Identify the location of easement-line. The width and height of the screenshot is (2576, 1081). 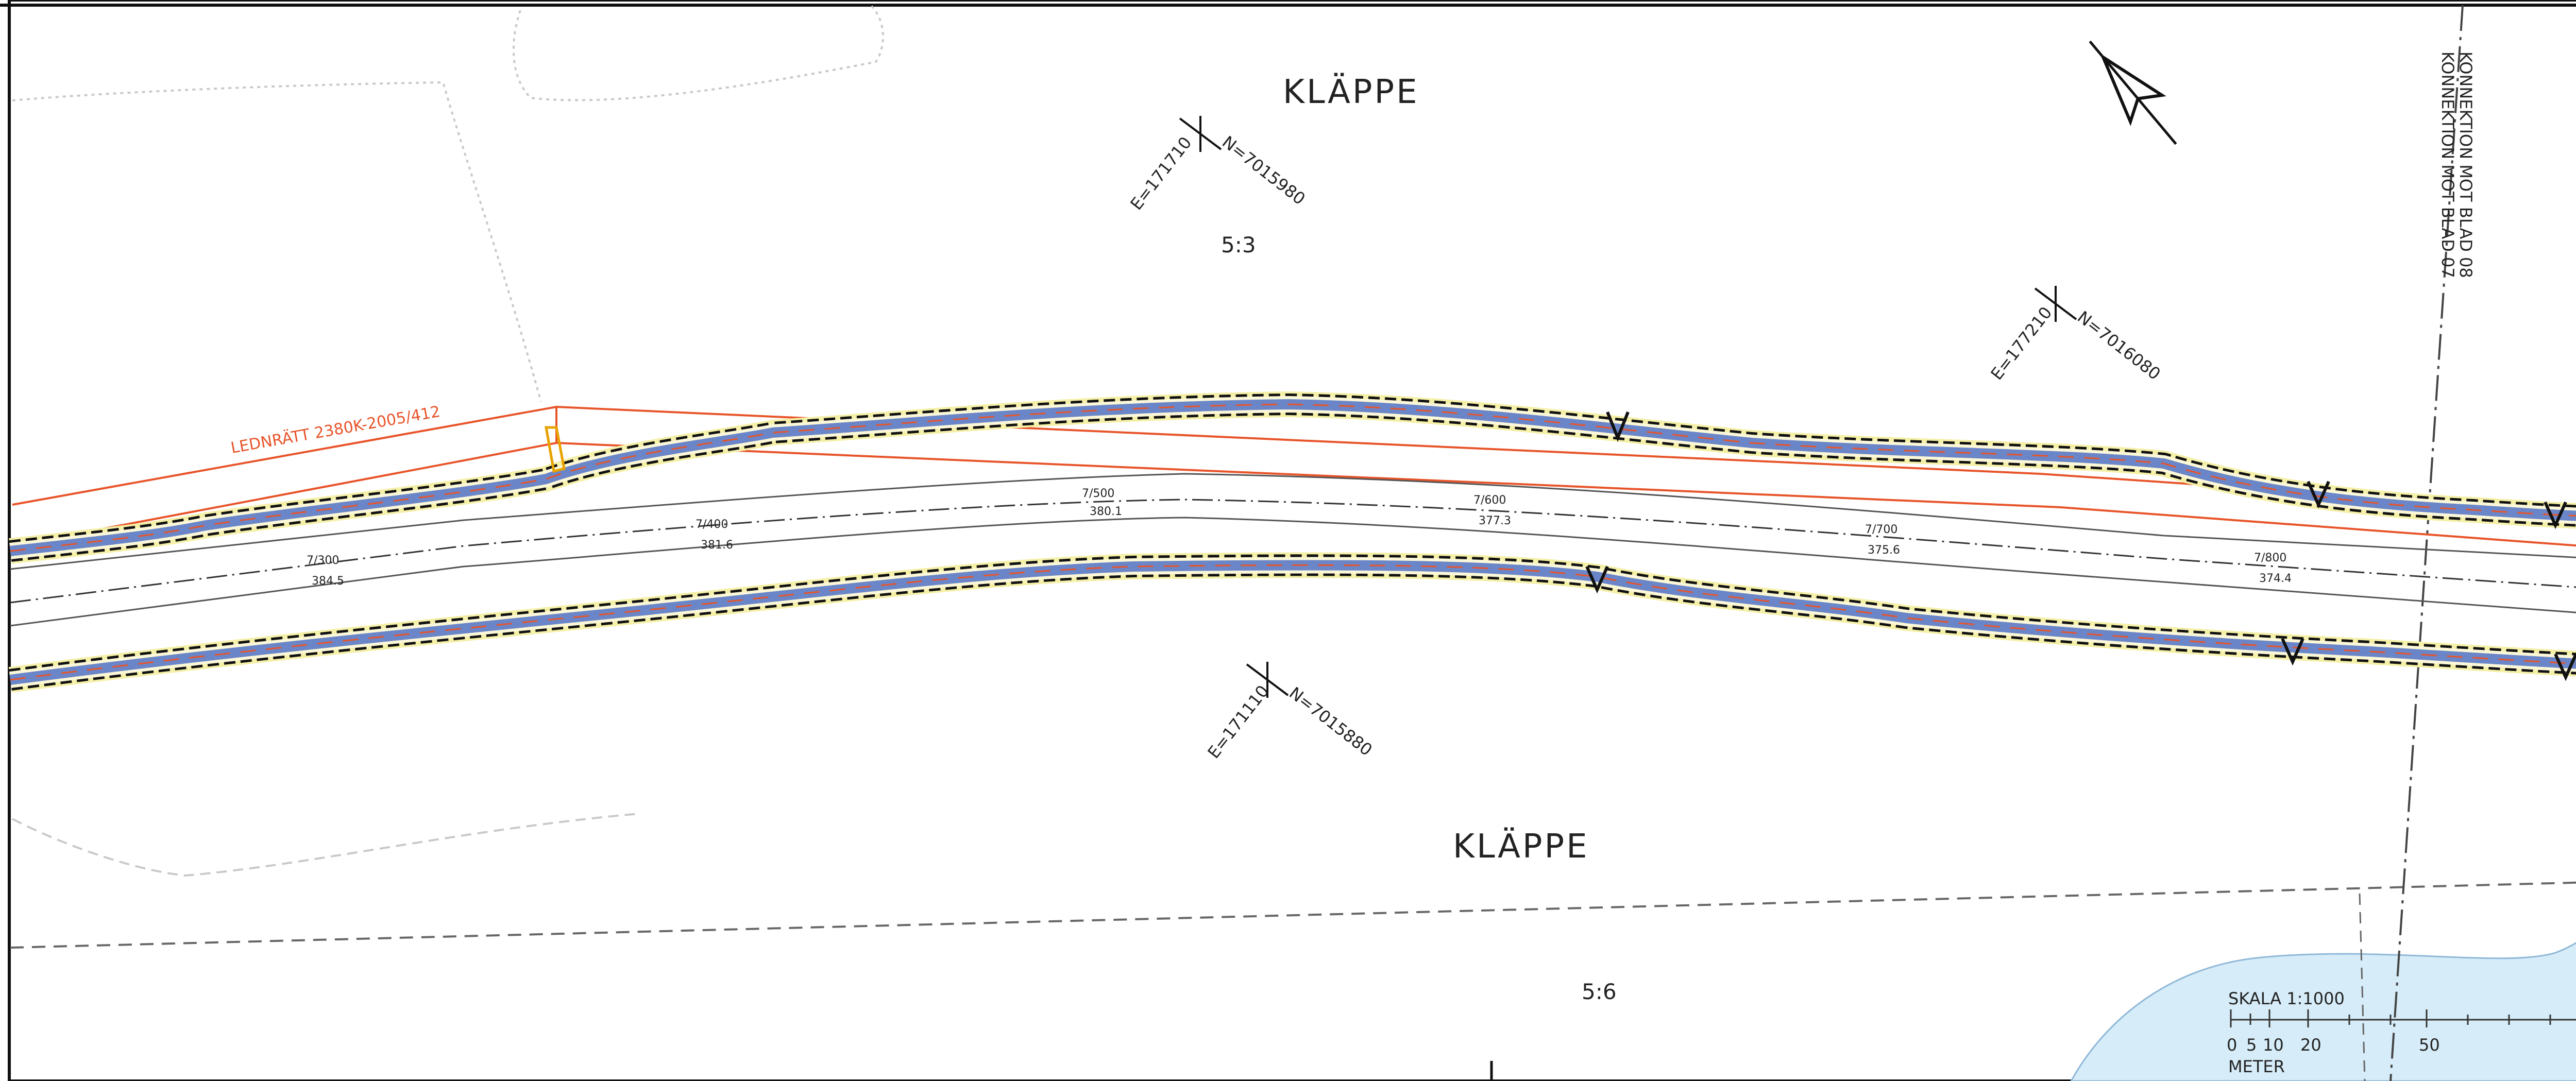
(1294, 494).